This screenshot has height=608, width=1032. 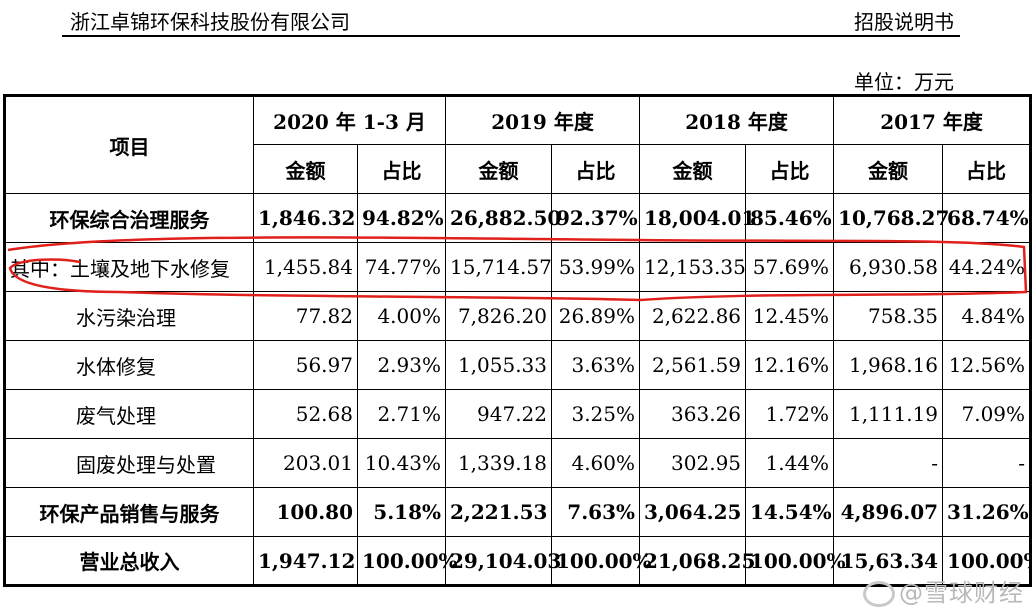 What do you see at coordinates (498, 316) in the screenshot?
I see `amount-cell: 7,826.20` at bounding box center [498, 316].